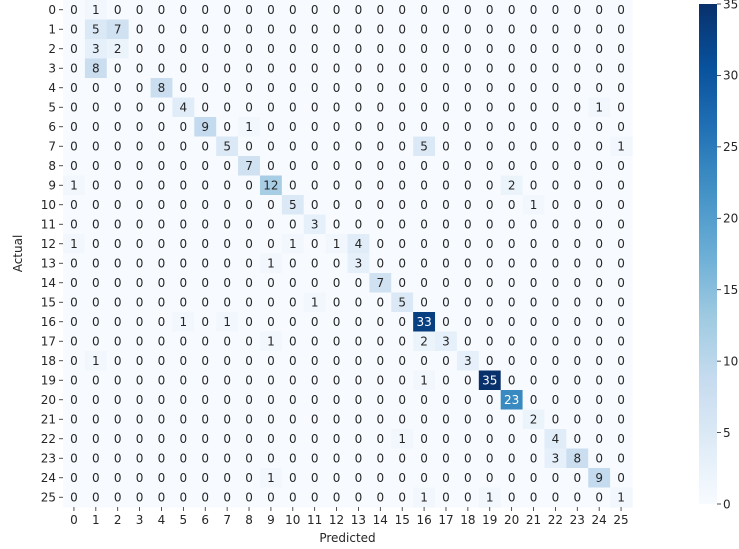  What do you see at coordinates (48, 420) in the screenshot?
I see `y-tick-label: 21` at bounding box center [48, 420].